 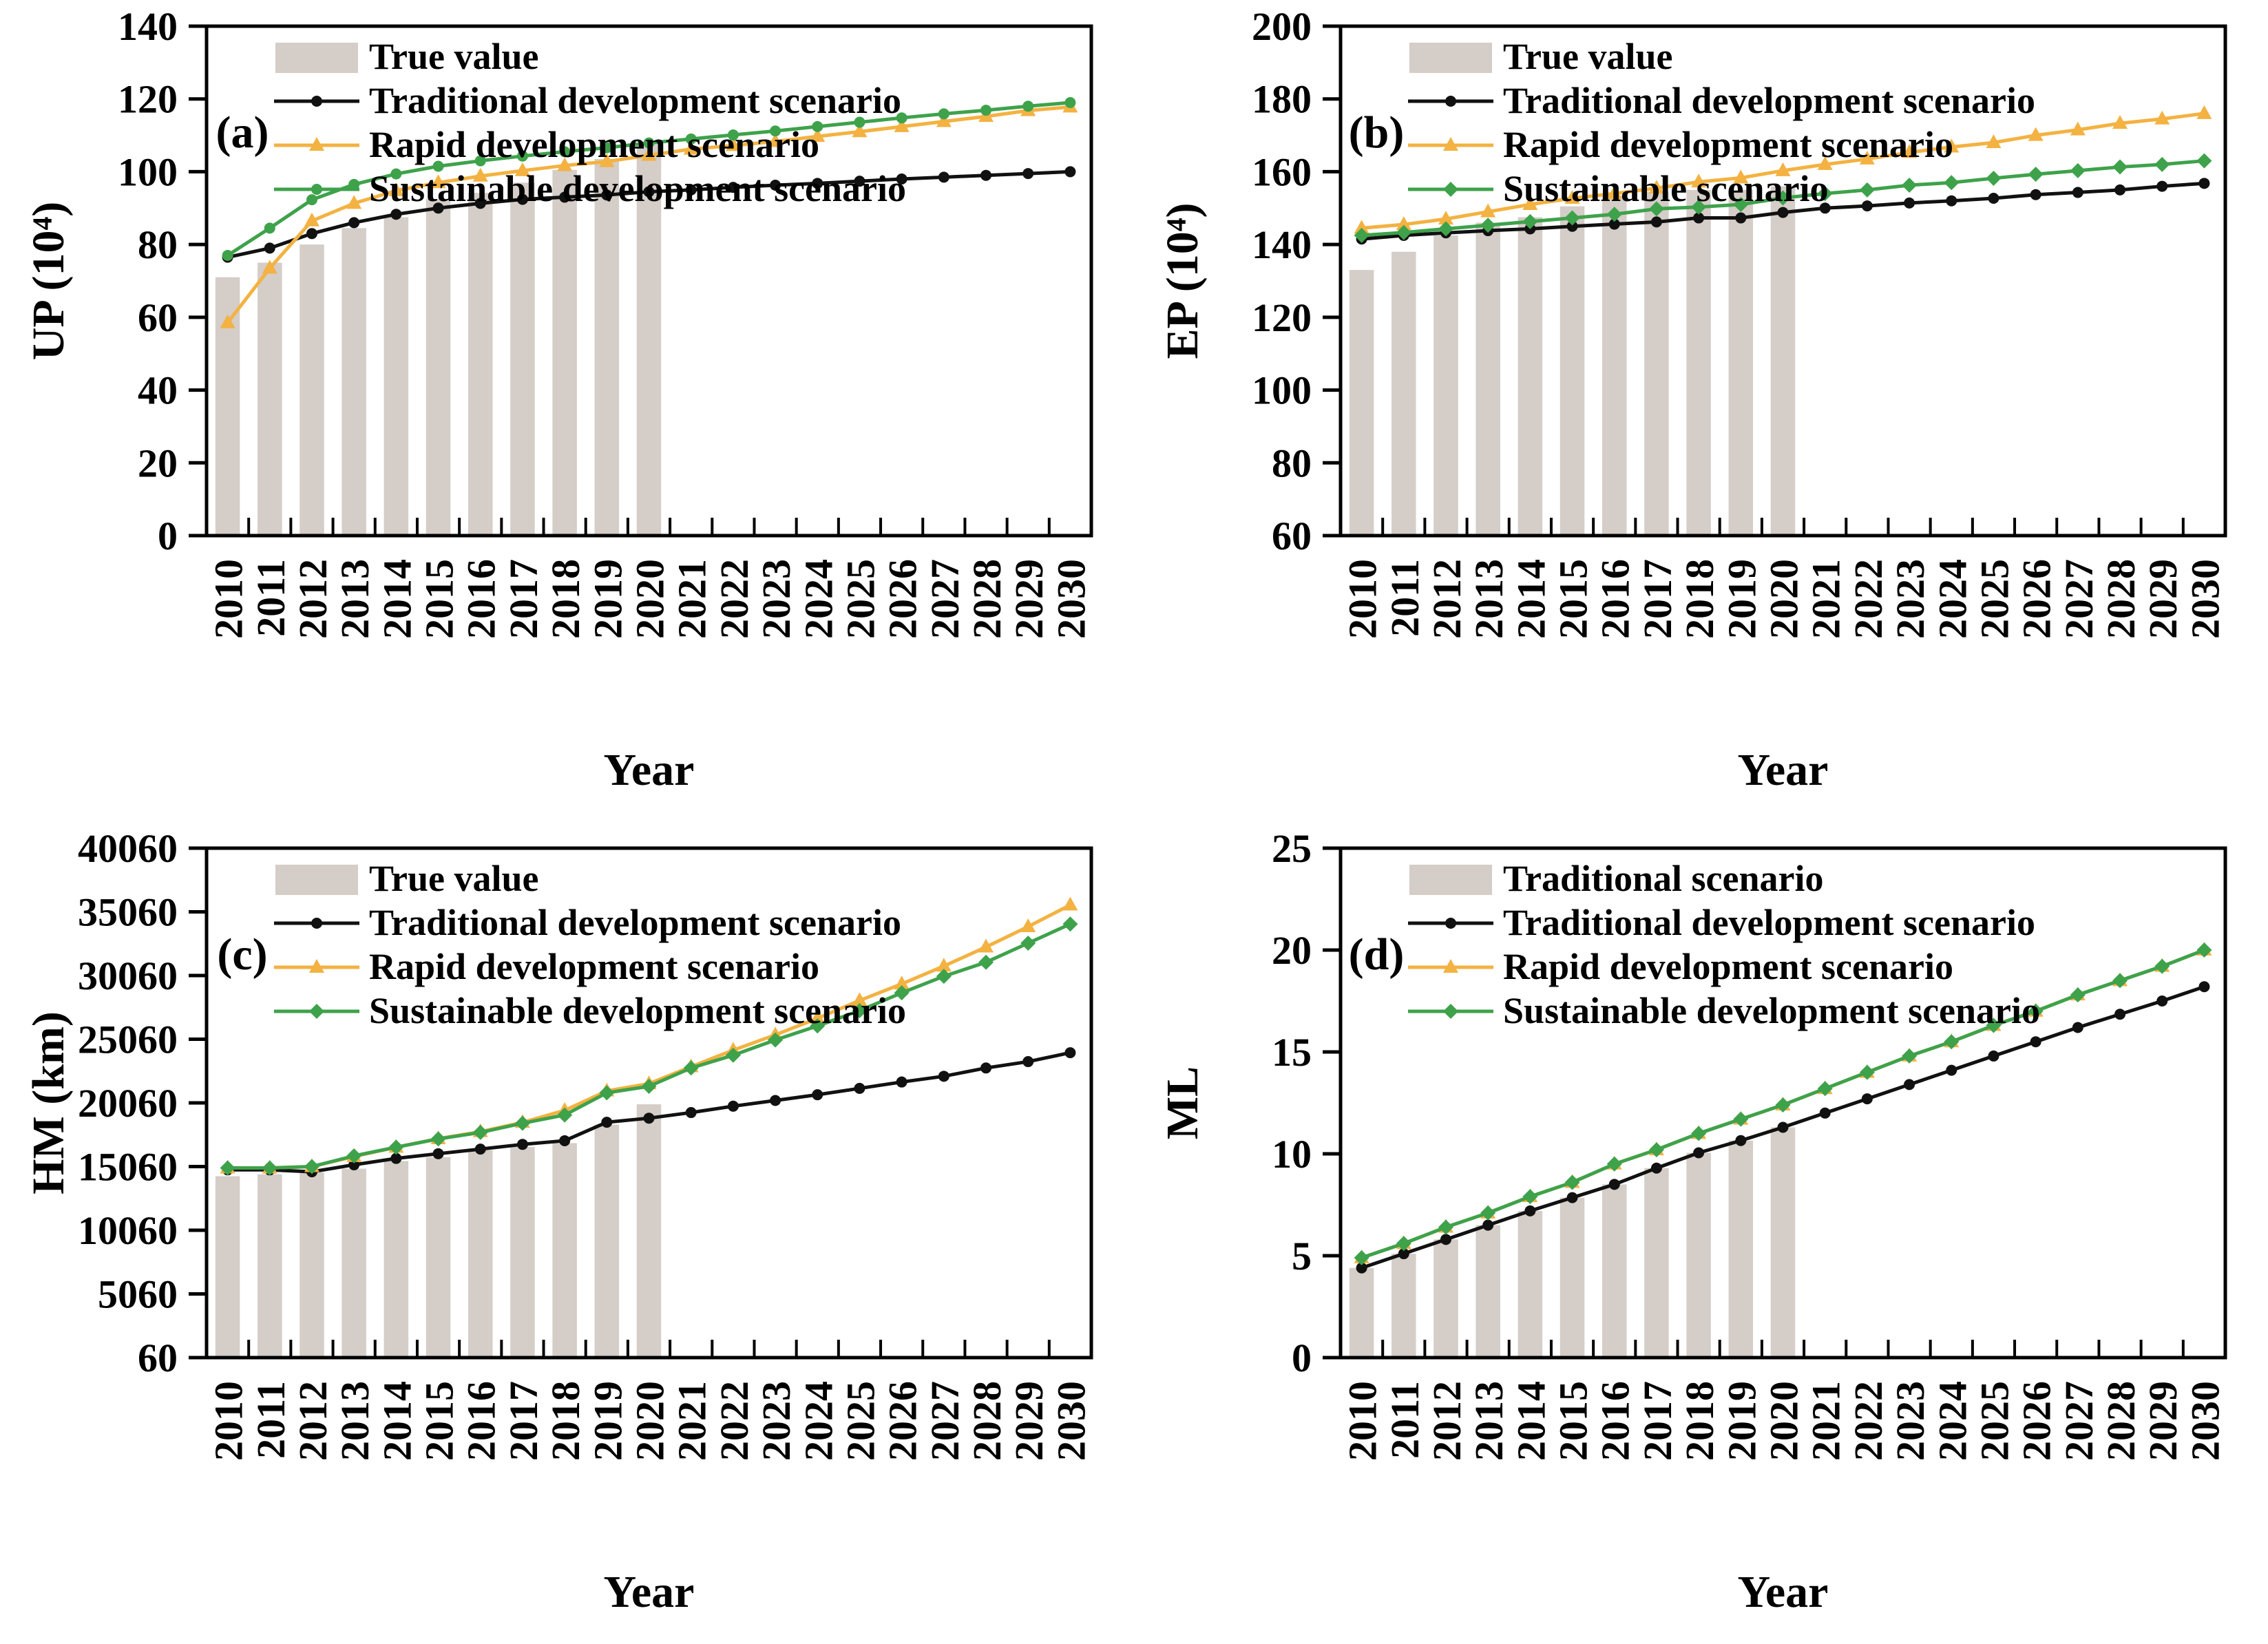 I want to click on y-tick-label: 30060, so click(x=128, y=975).